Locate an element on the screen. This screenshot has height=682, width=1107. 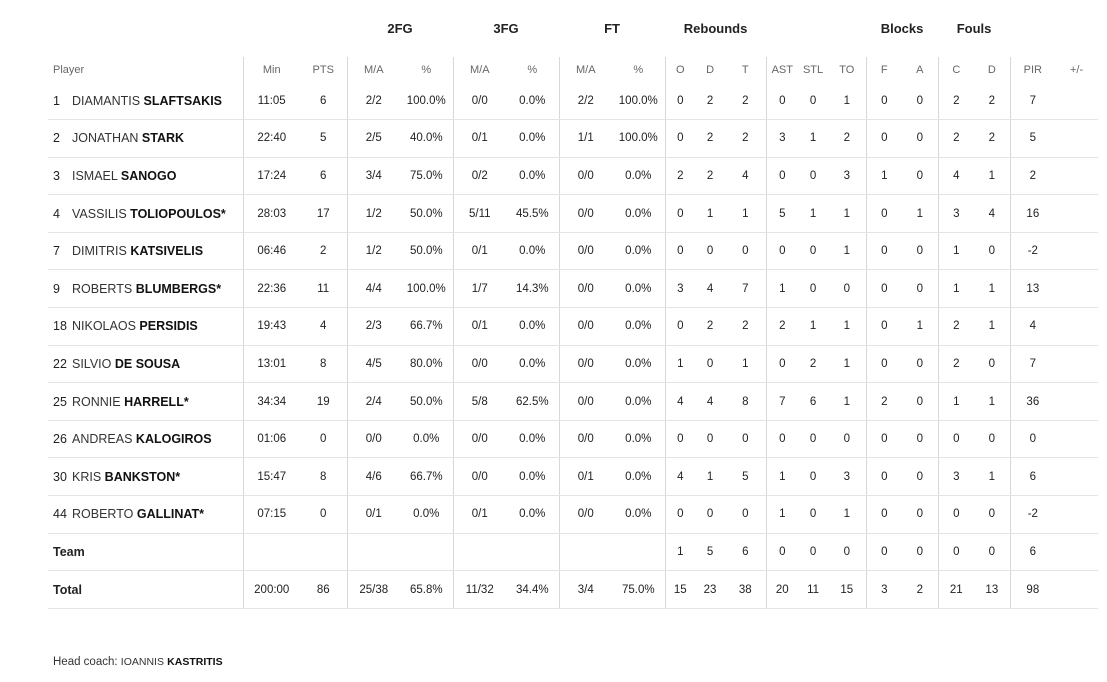
stat-cell: 65.8% is located at coordinates (427, 589).